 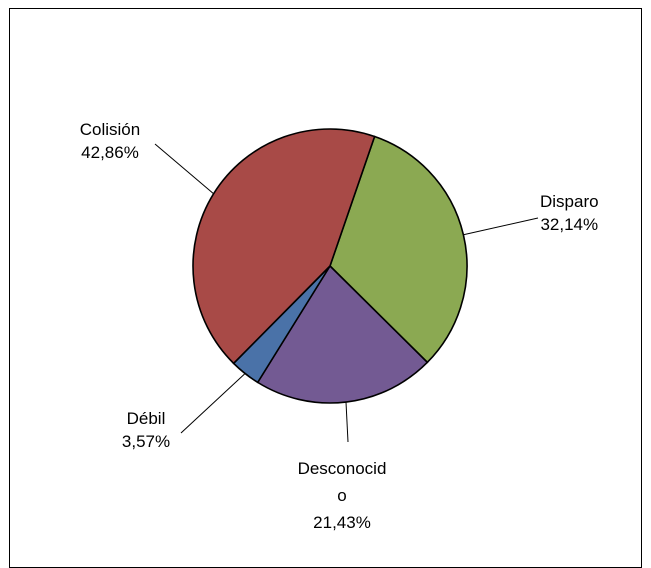 I want to click on slice-label-debil: Débil 3,57%, so click(x=146, y=430).